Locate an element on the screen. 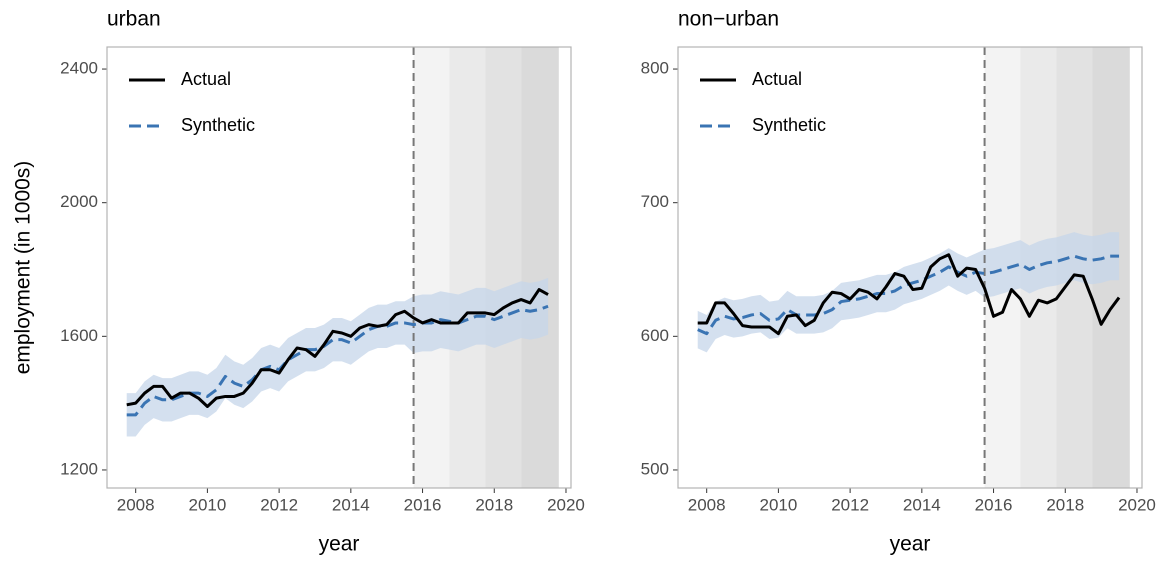 The width and height of the screenshot is (1174, 565). y-tick-label: 1600 is located at coordinates (79, 335).